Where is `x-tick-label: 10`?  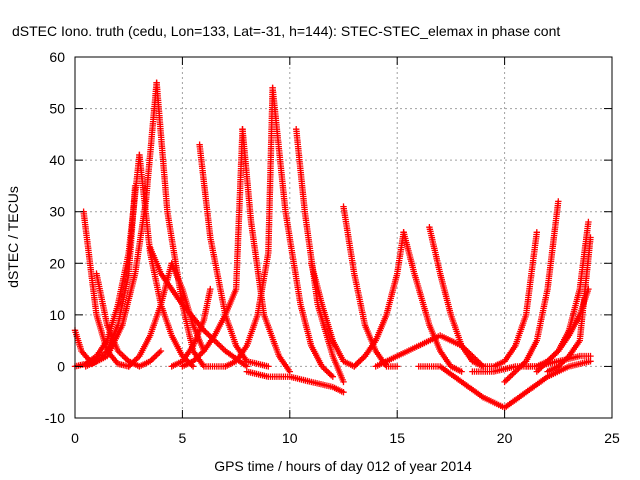
x-tick-label: 10 is located at coordinates (290, 438).